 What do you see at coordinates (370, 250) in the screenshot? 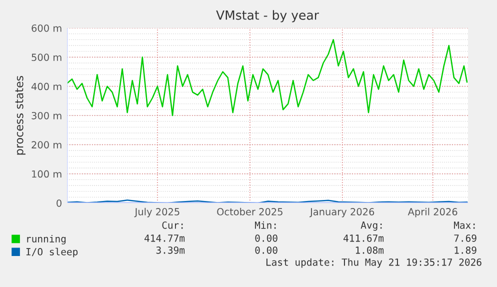
I see `text: 1.08m` at bounding box center [370, 250].